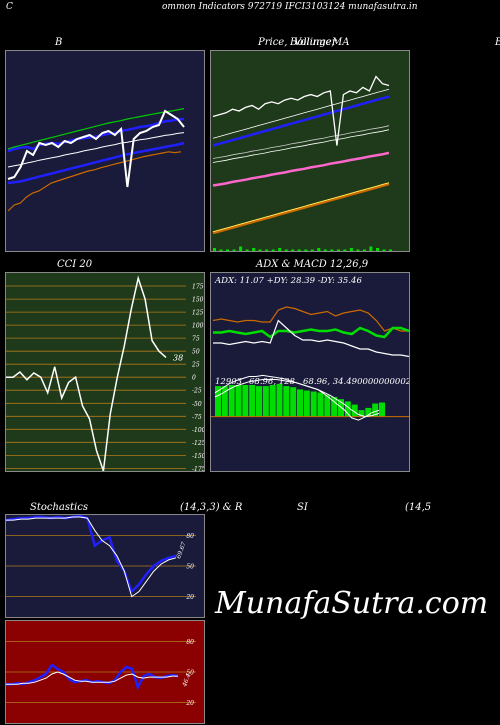 The height and width of the screenshot is (725, 500). I want to click on bollinger-ma-short-line, so click(94, 181).